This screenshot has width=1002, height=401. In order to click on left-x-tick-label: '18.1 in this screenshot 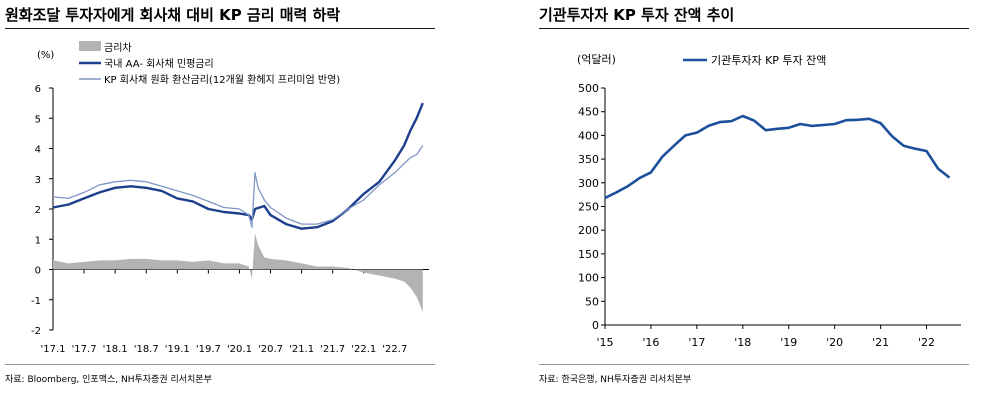, I will do `click(115, 349)`.